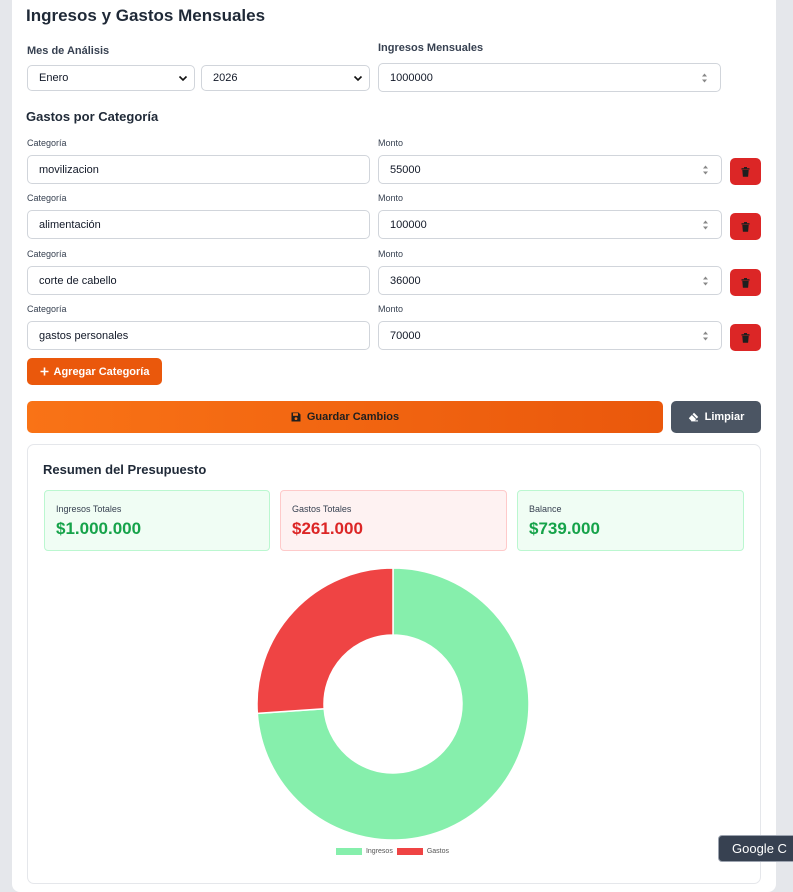 This screenshot has width=793, height=892. I want to click on month-select-value: Enero, so click(54, 78).